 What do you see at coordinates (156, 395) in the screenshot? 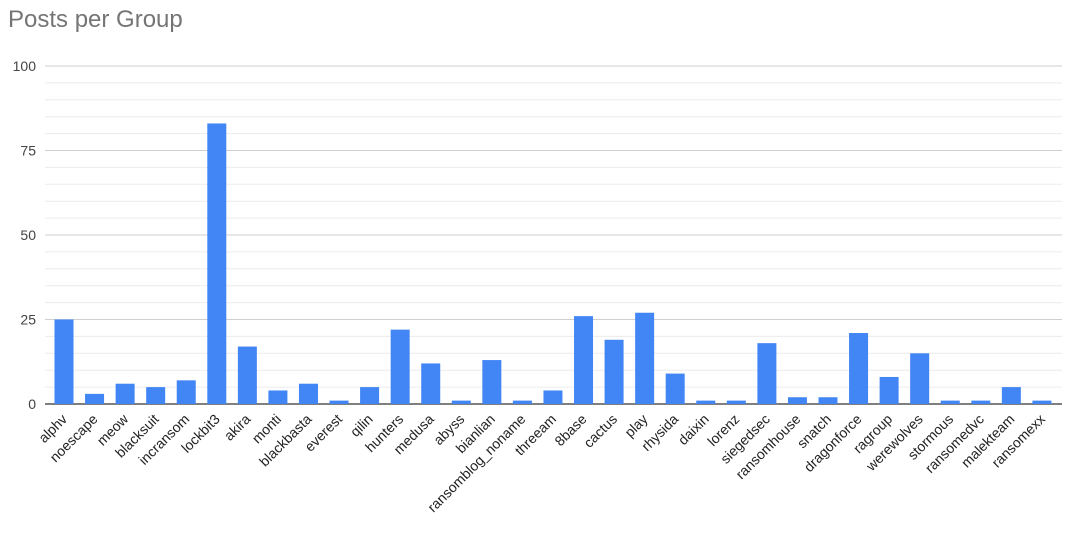
I see `bar-blacksuit` at bounding box center [156, 395].